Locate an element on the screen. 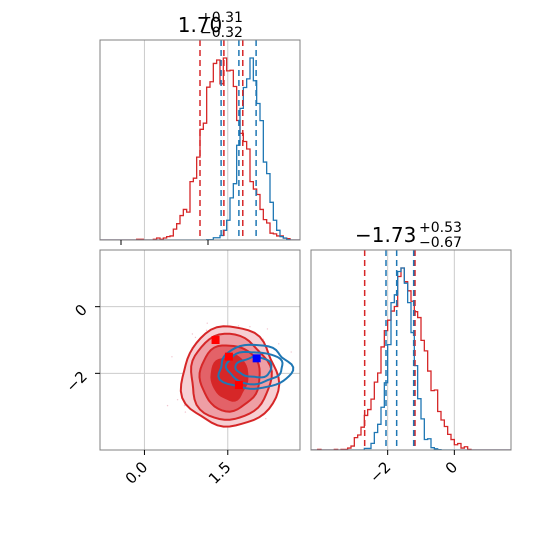  br-title-main: −1.73 is located at coordinates (385, 235).